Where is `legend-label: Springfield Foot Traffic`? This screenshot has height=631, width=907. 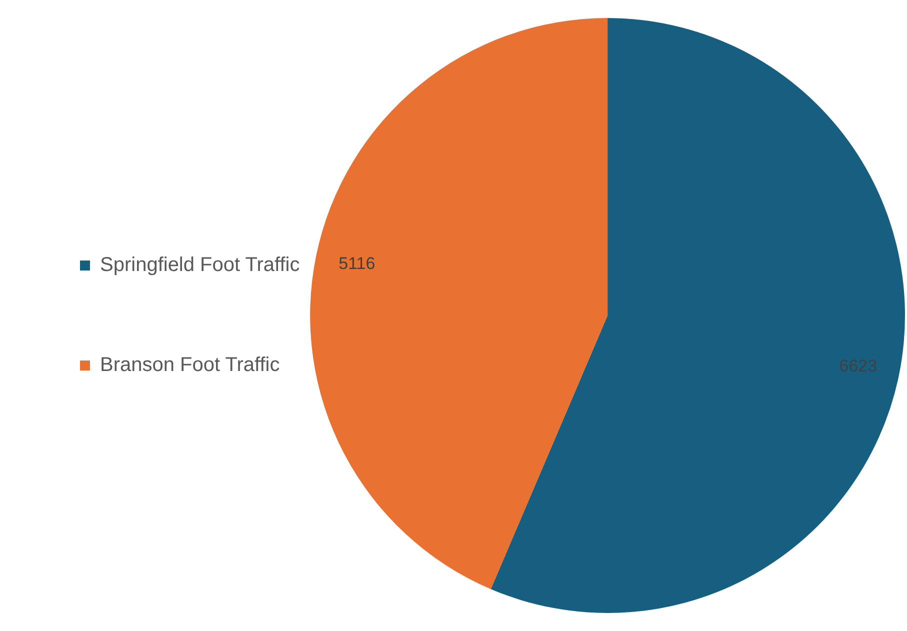 legend-label: Springfield Foot Traffic is located at coordinates (200, 265).